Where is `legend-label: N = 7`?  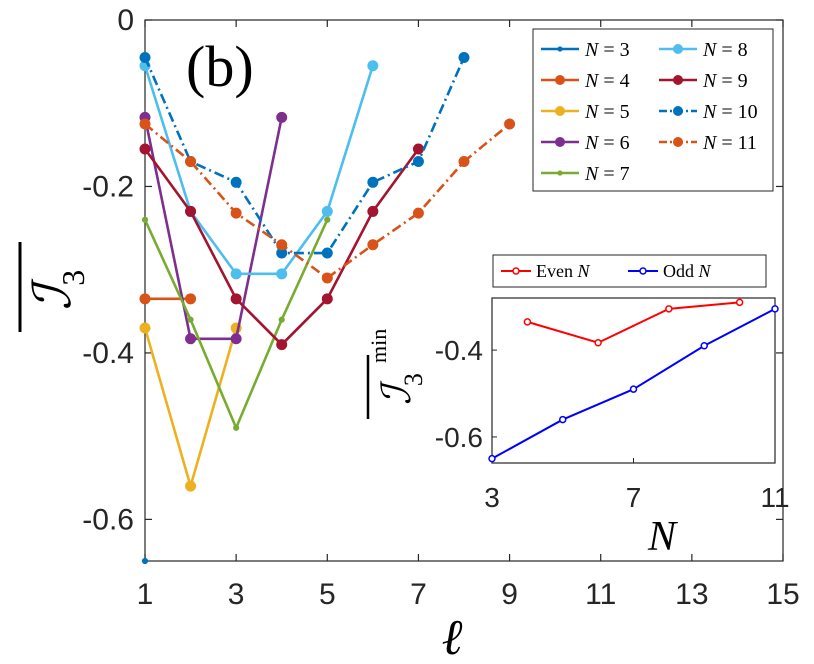
legend-label: N = 7 is located at coordinates (607, 174).